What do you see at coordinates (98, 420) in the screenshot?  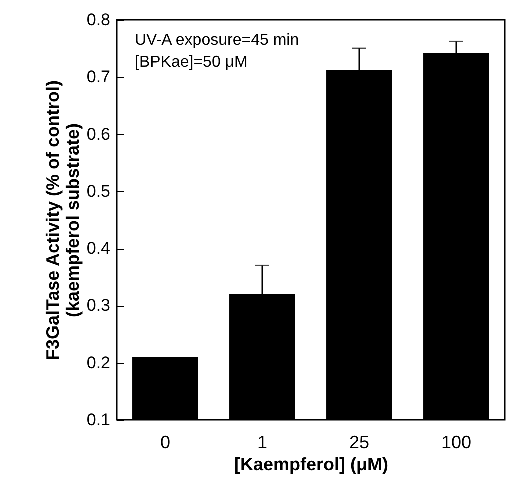 I see `y-tick-label: 0.1` at bounding box center [98, 420].